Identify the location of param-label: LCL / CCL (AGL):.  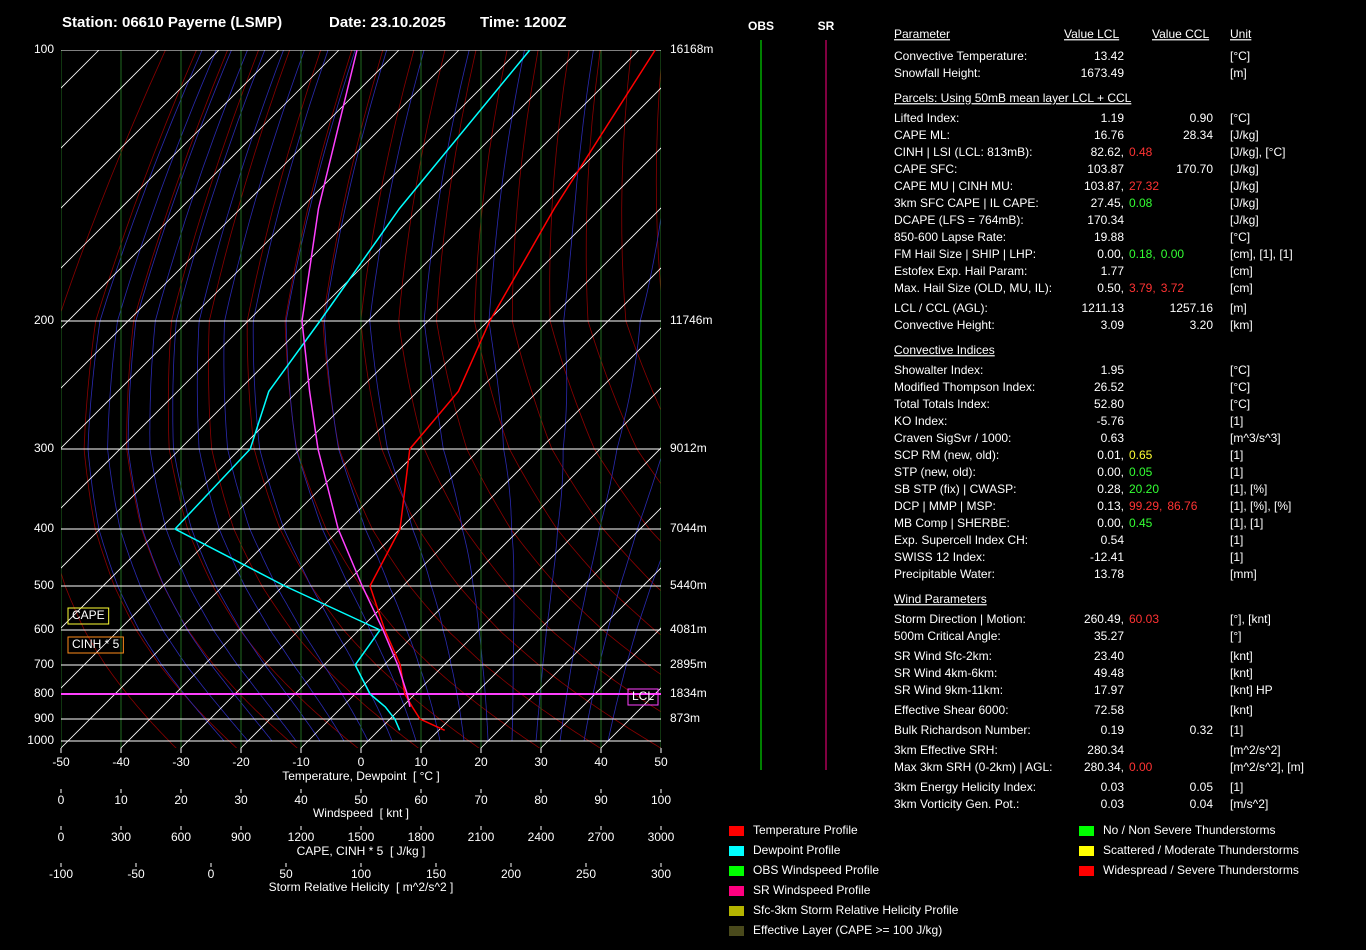
(941, 308).